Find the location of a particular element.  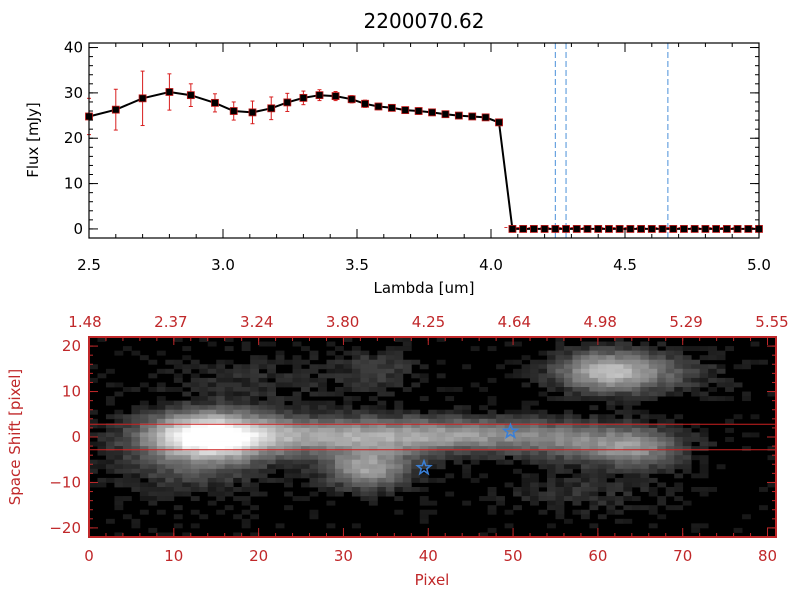

image-x-tick-label-4: 40 is located at coordinates (428, 556).